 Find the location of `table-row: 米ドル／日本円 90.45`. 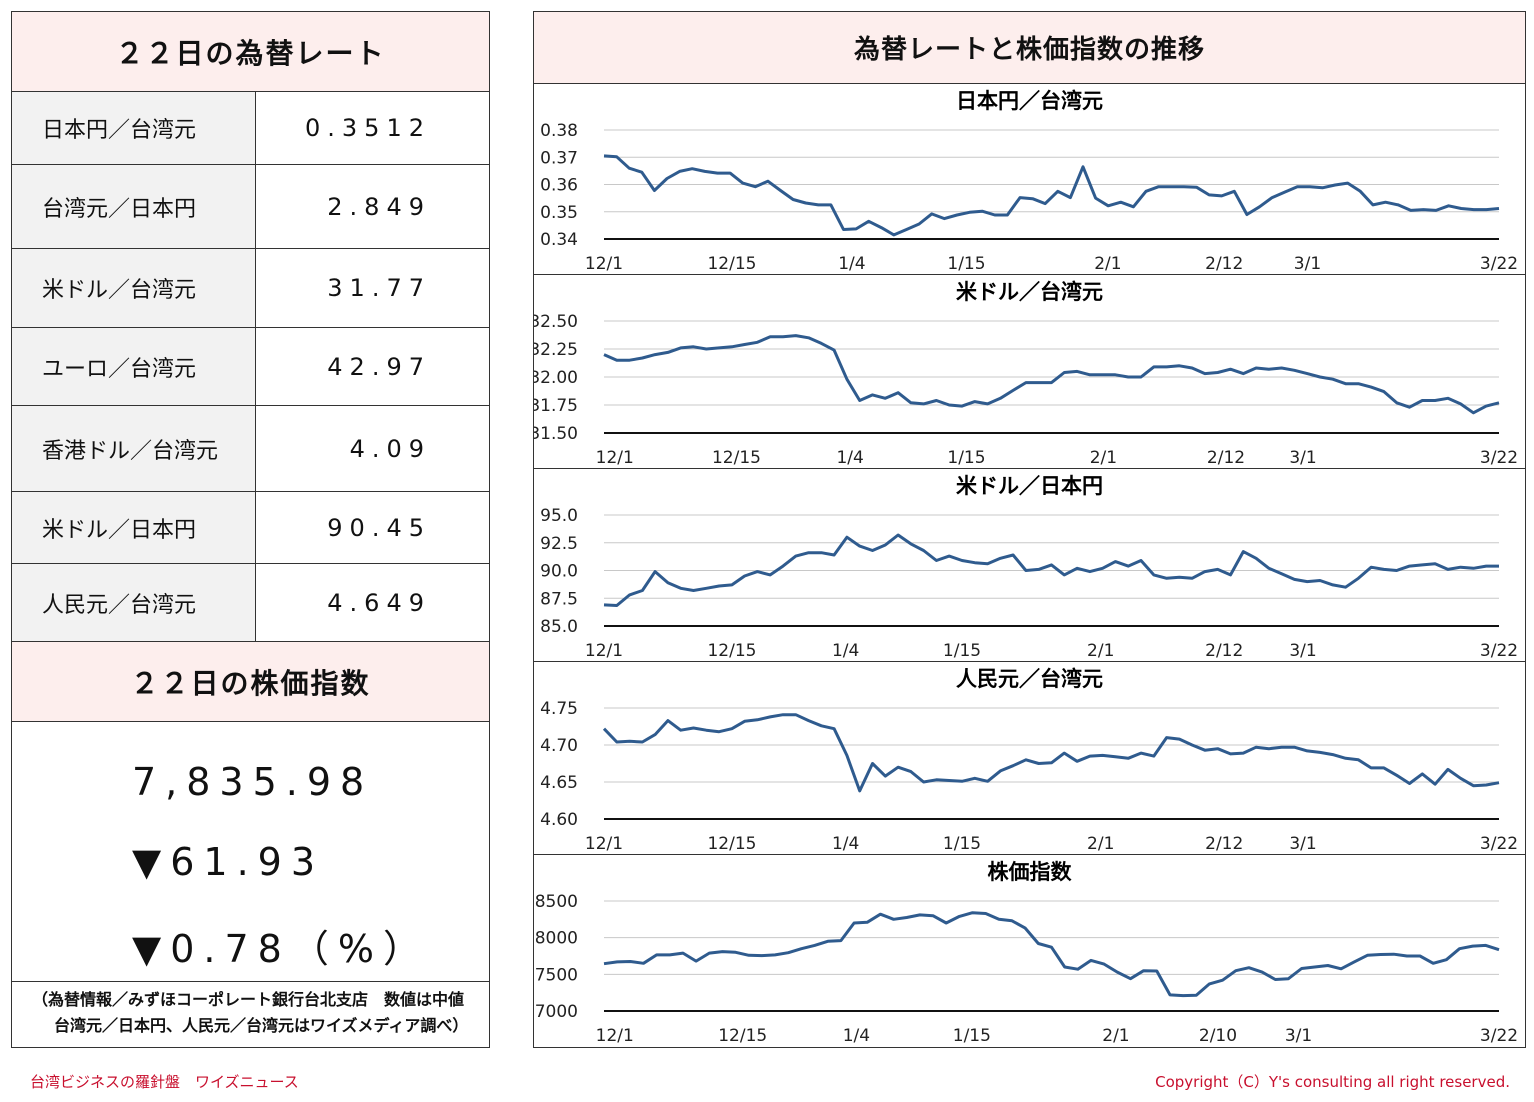

table-row: 米ドル／日本円 90.45 is located at coordinates (250, 528).